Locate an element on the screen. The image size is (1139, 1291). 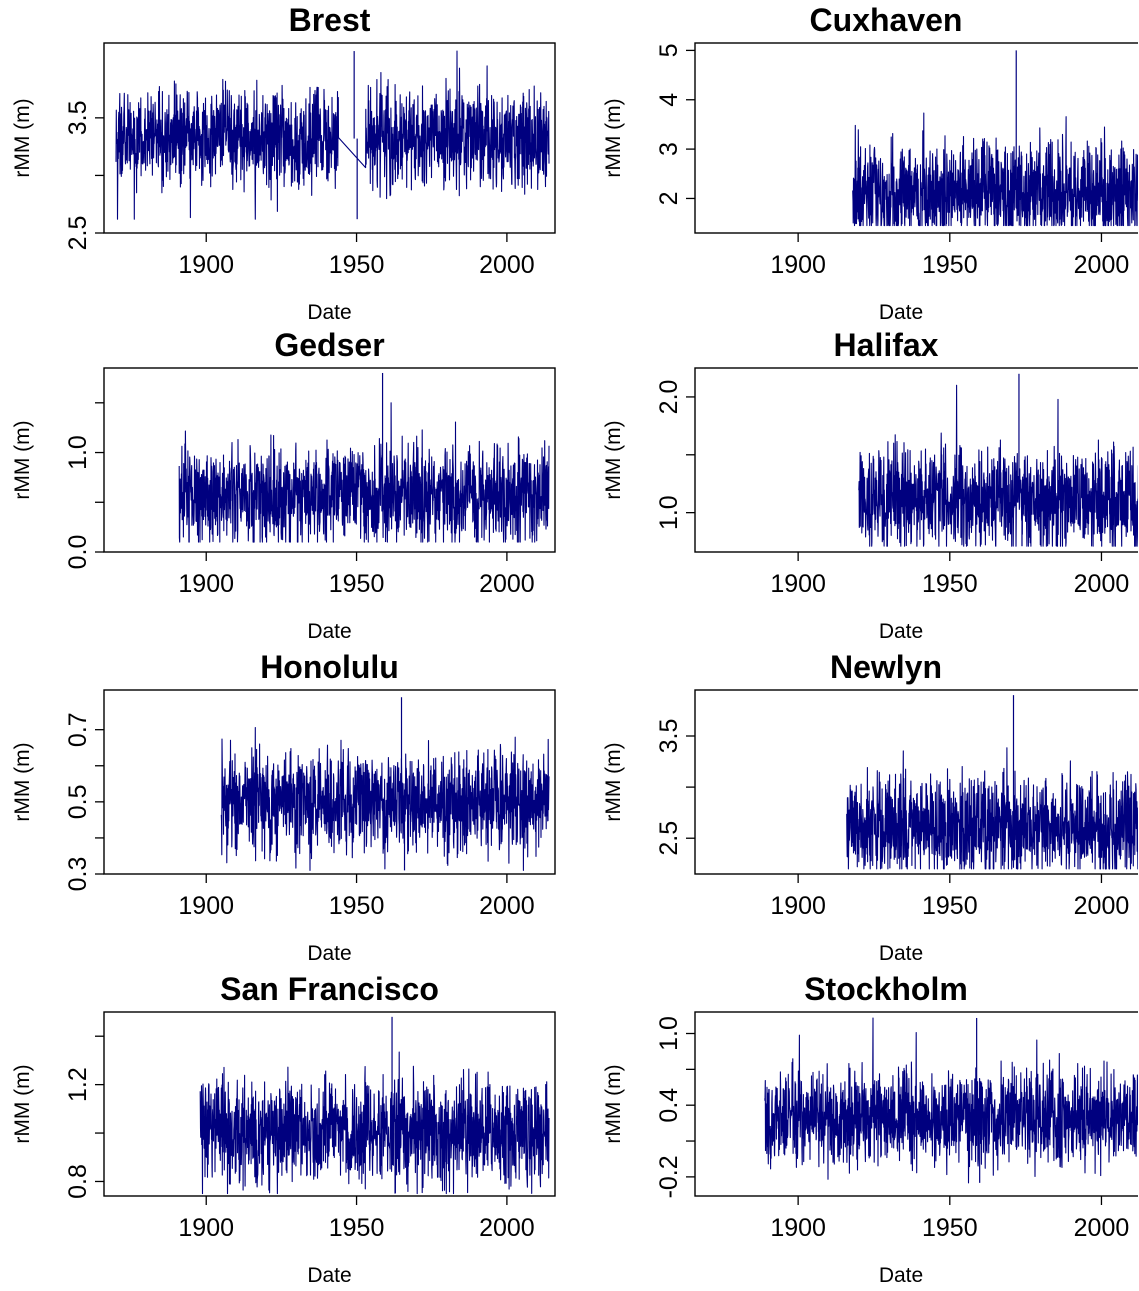
panel-title: Honolulu is located at coordinates (329, 667).